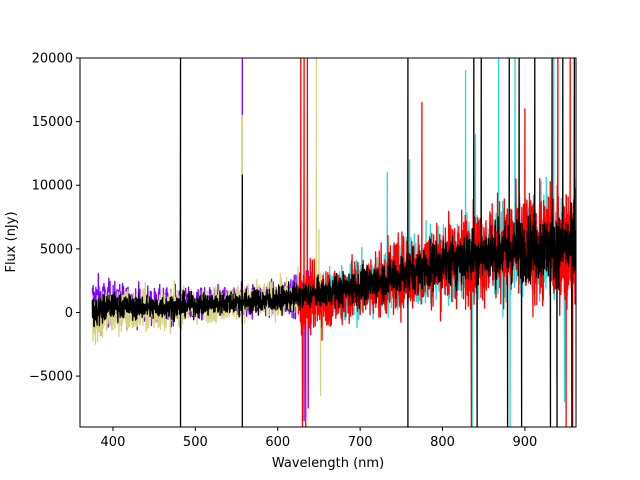 The image size is (640, 480). What do you see at coordinates (52, 59) in the screenshot?
I see `y-tick-label: 20000` at bounding box center [52, 59].